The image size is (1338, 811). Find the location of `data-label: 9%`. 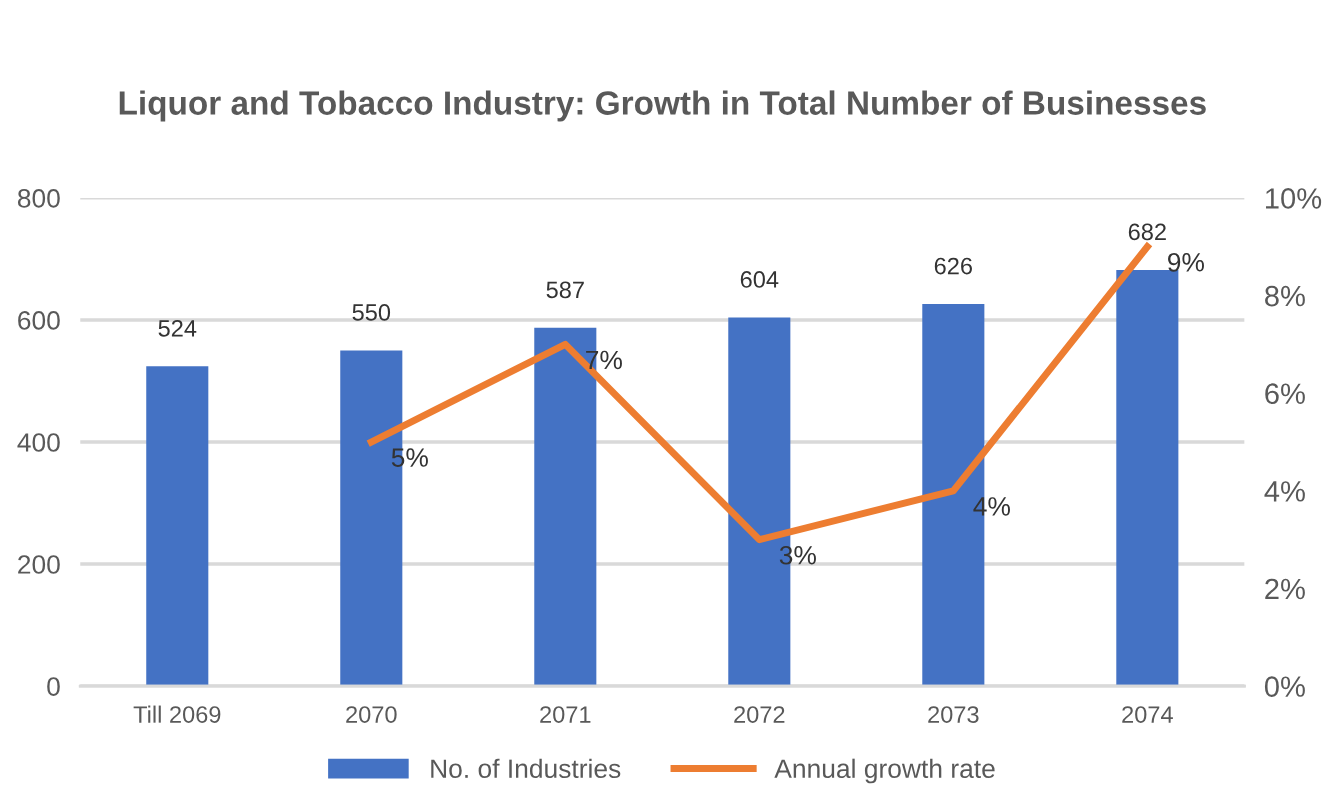

data-label: 9% is located at coordinates (1186, 262).